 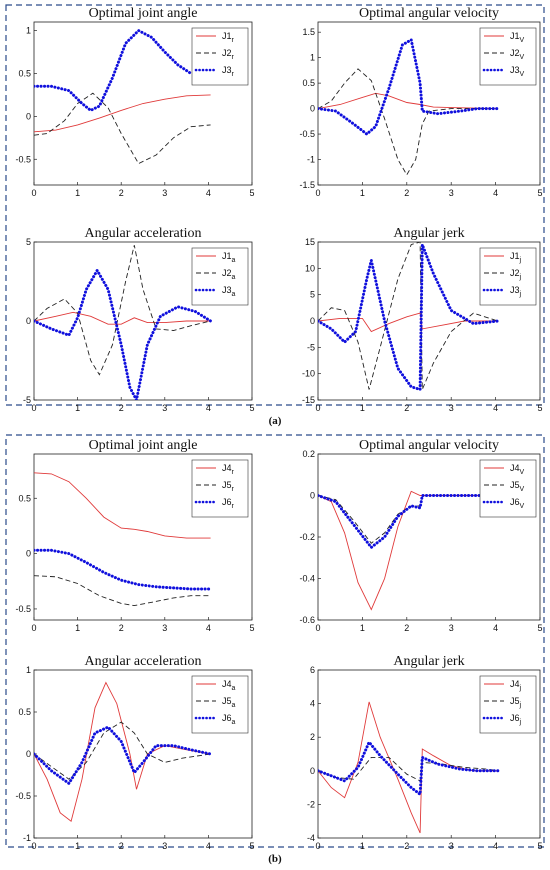 I want to click on legend-label: J4j, so click(x=516, y=685).